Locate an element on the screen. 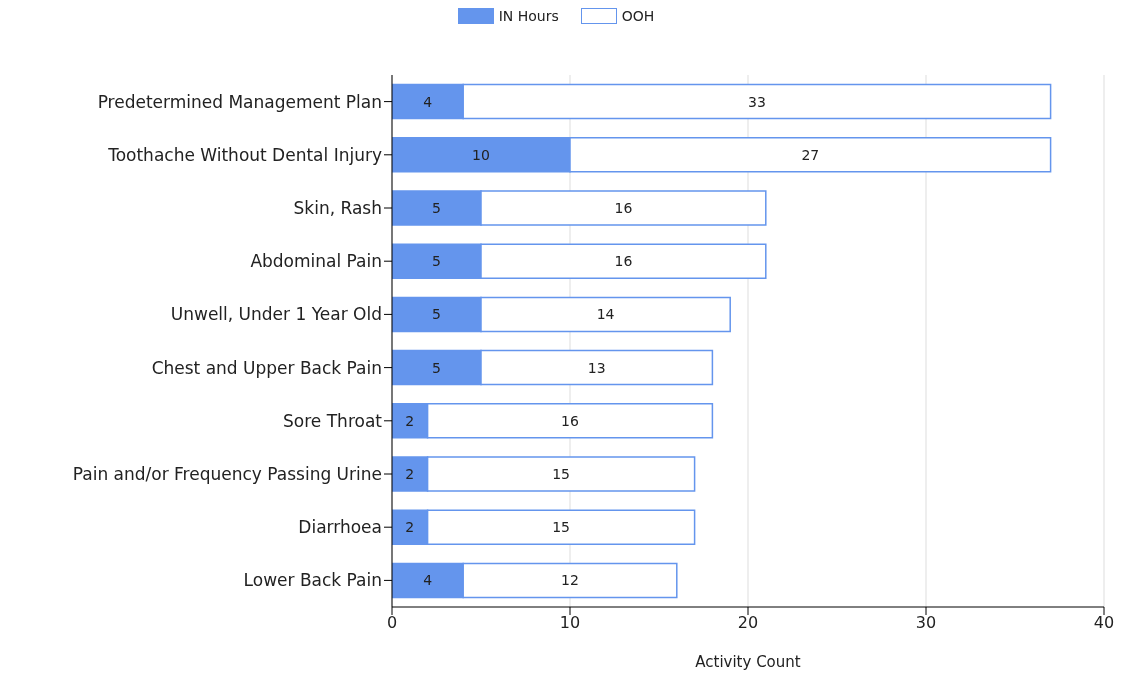  x-tick-label: 10 is located at coordinates (570, 623).